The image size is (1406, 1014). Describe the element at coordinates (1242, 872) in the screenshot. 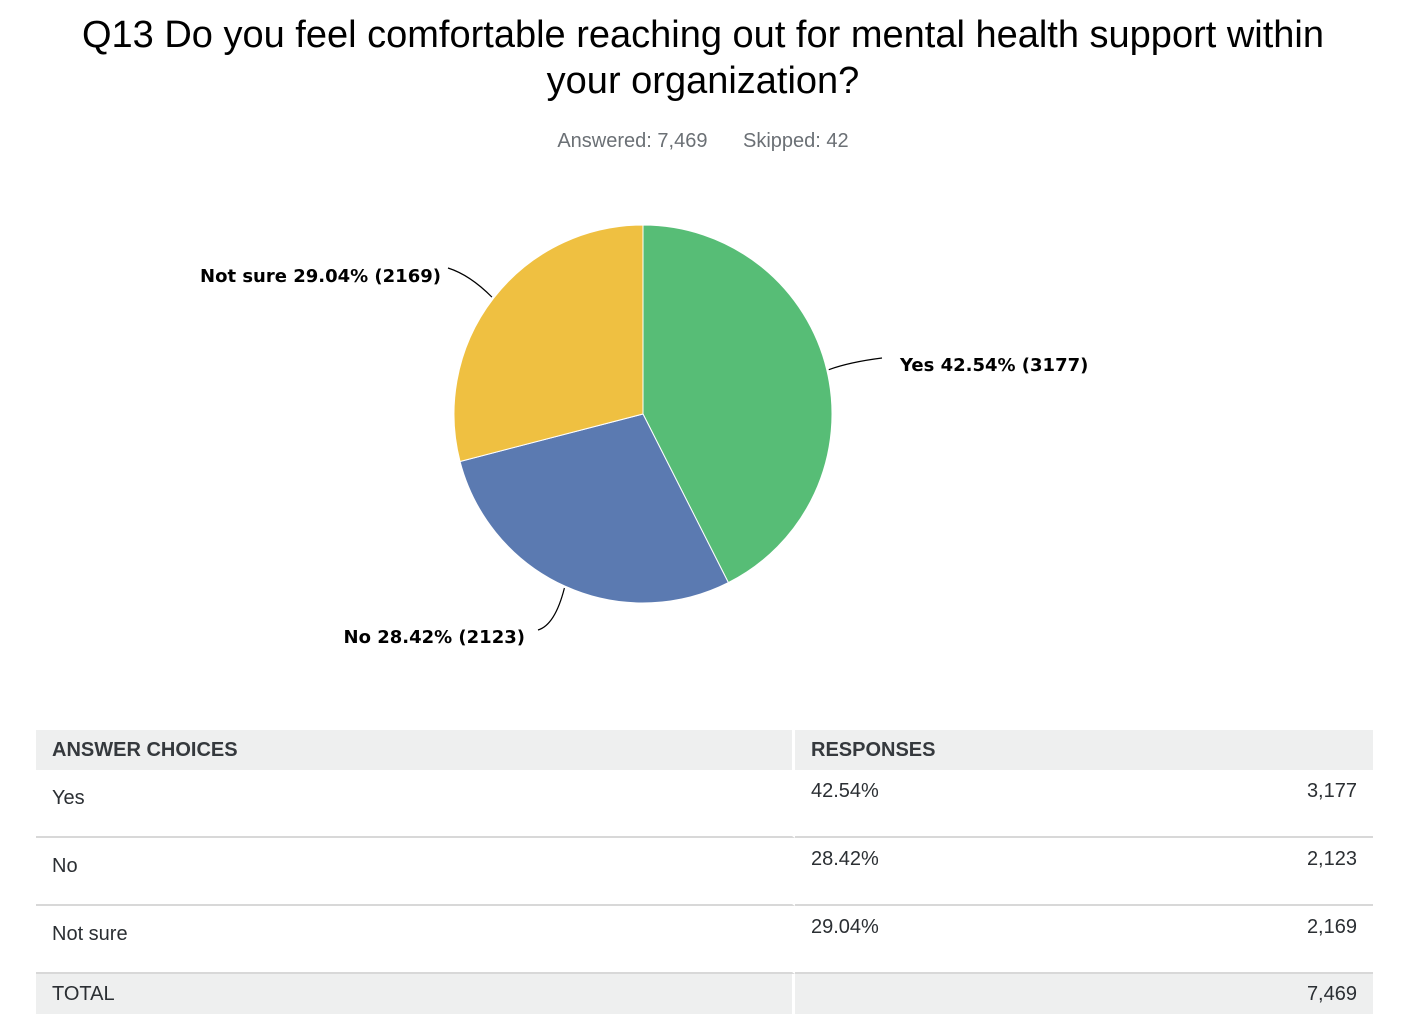

I see `row-count: 2,123` at that location.